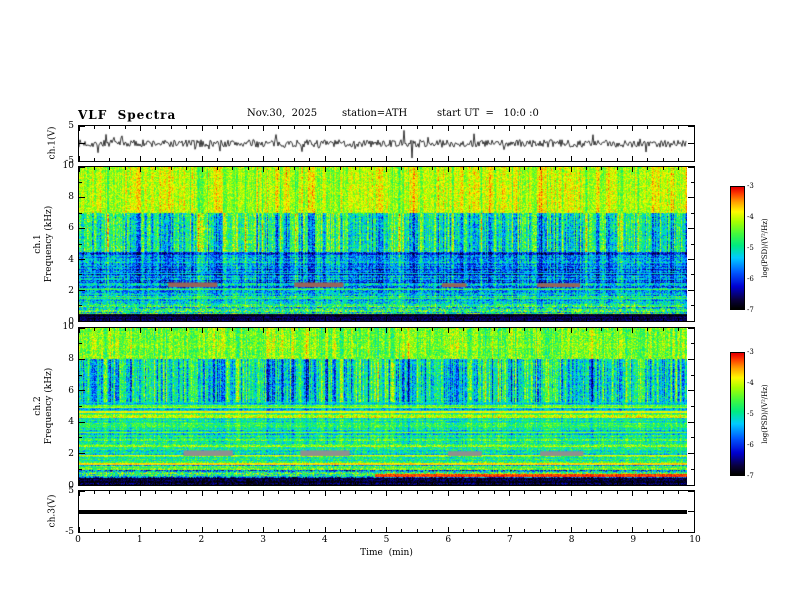  Describe the element at coordinates (386, 143) in the screenshot. I see `ch1-voltage-panel` at that location.